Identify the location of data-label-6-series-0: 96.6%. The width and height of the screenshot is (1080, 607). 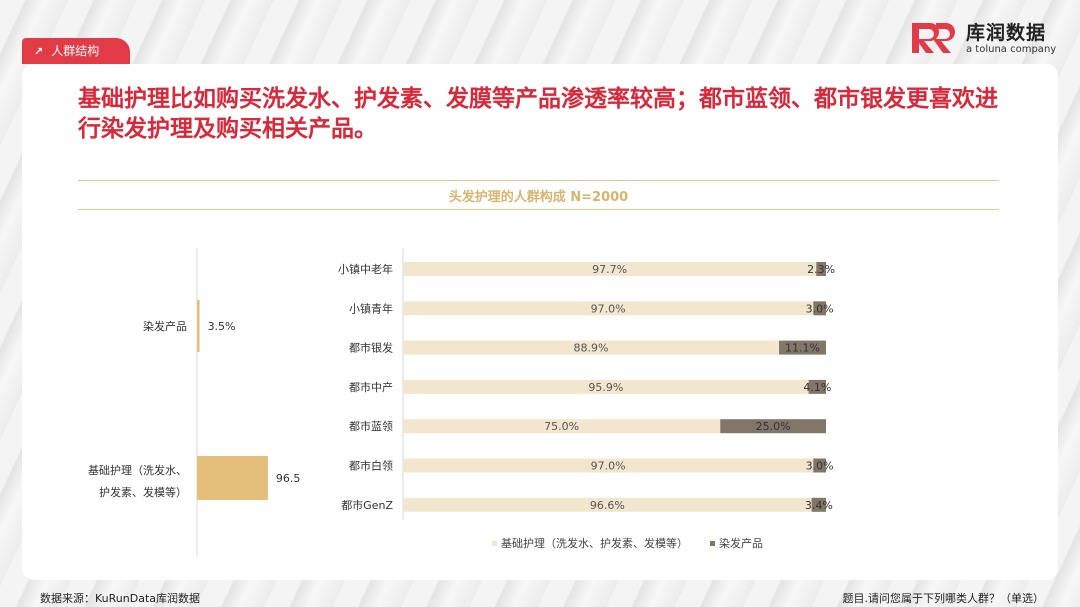
(607, 505).